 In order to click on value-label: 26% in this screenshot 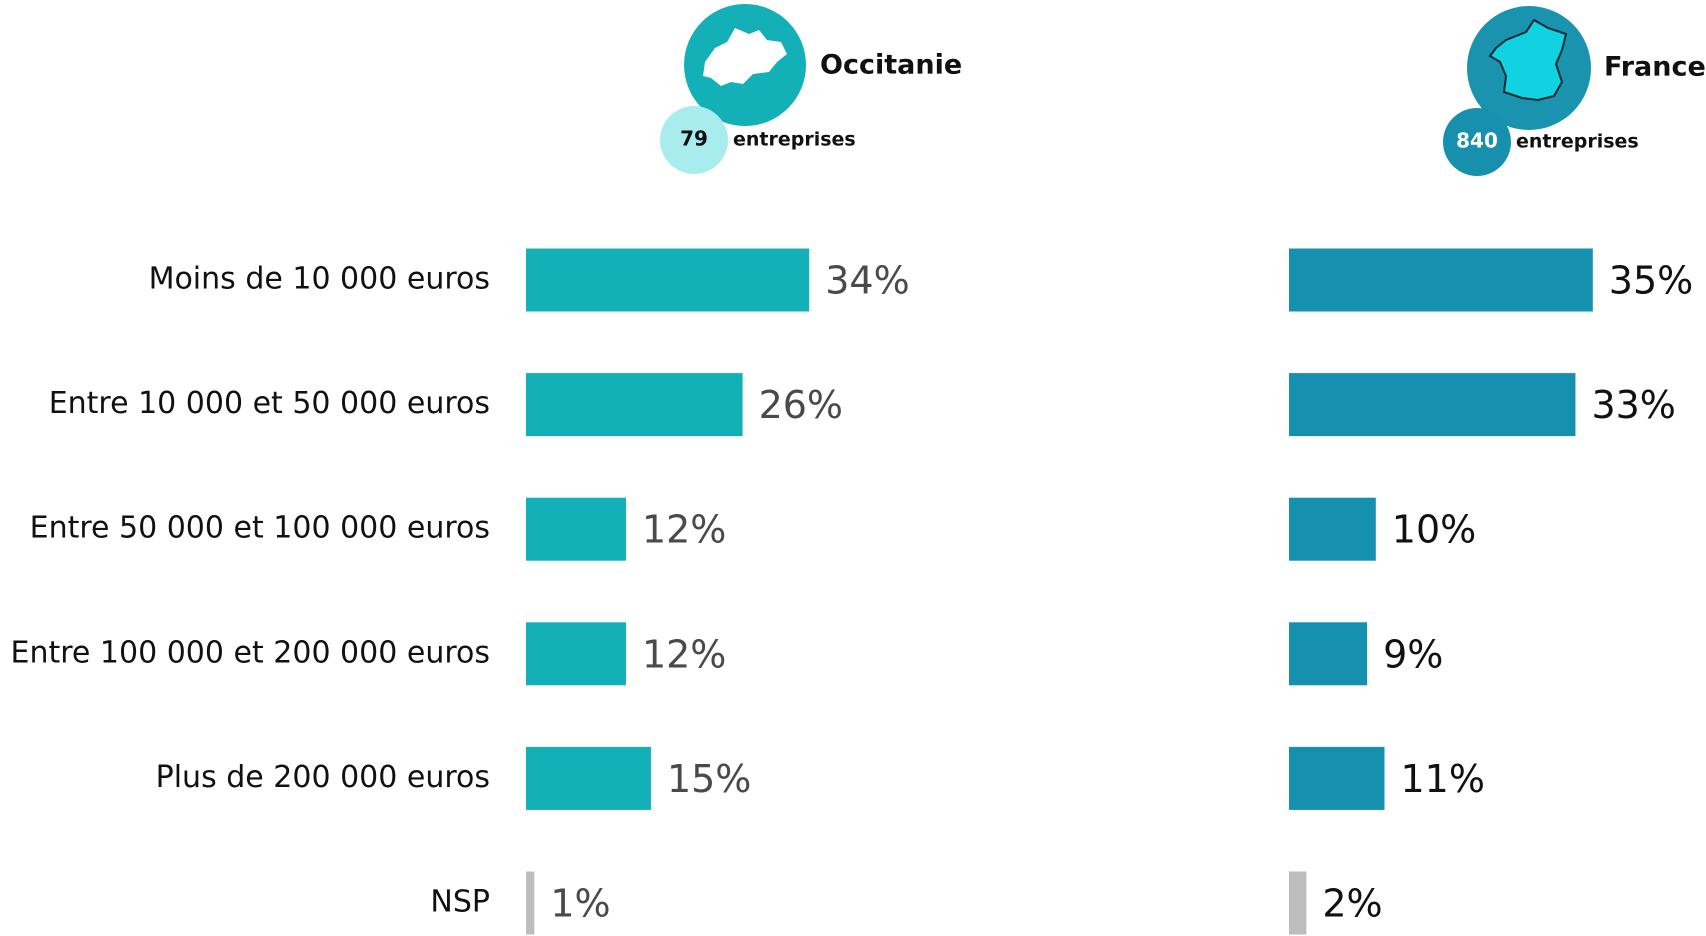, I will do `click(801, 405)`.